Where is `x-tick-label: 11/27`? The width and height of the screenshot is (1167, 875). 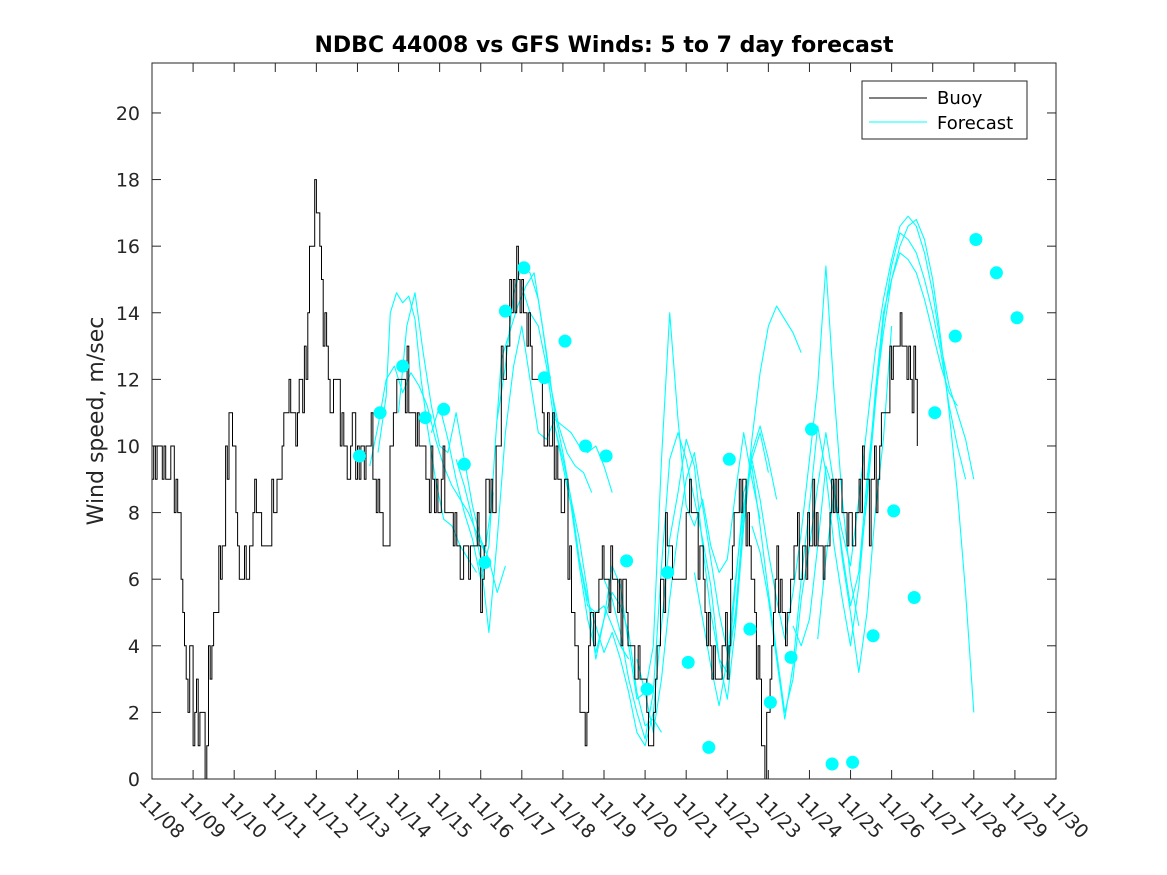
x-tick-label: 11/27 is located at coordinates (942, 816).